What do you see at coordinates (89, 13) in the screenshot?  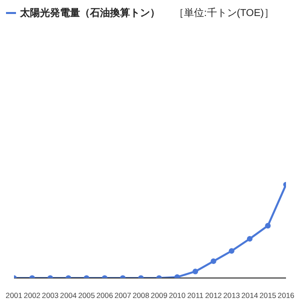 I see `legend-label: 太陽光発電量（石油換算トン）` at bounding box center [89, 13].